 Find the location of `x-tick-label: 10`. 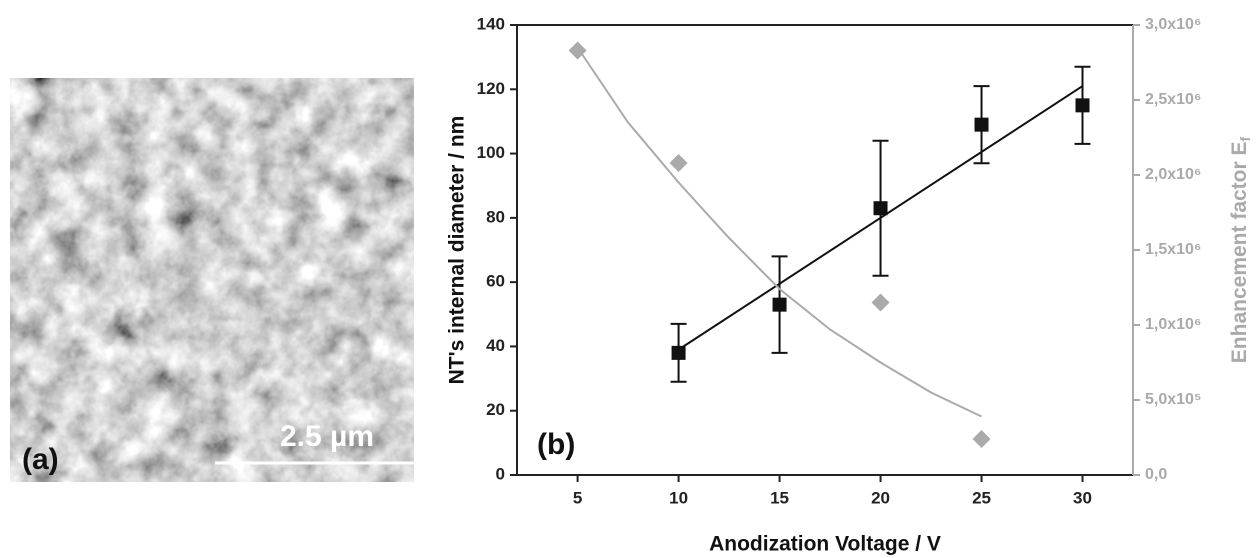

x-tick-label: 10 is located at coordinates (678, 497).